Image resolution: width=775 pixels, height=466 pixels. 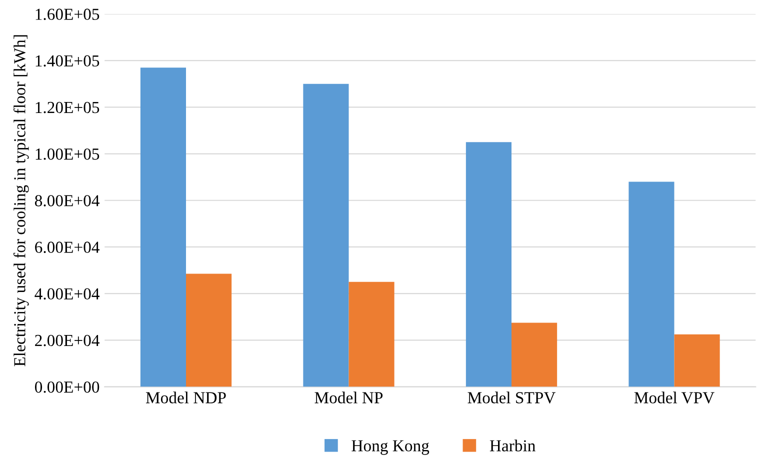 What do you see at coordinates (391, 447) in the screenshot?
I see `legend-label: Hong Kong` at bounding box center [391, 447].